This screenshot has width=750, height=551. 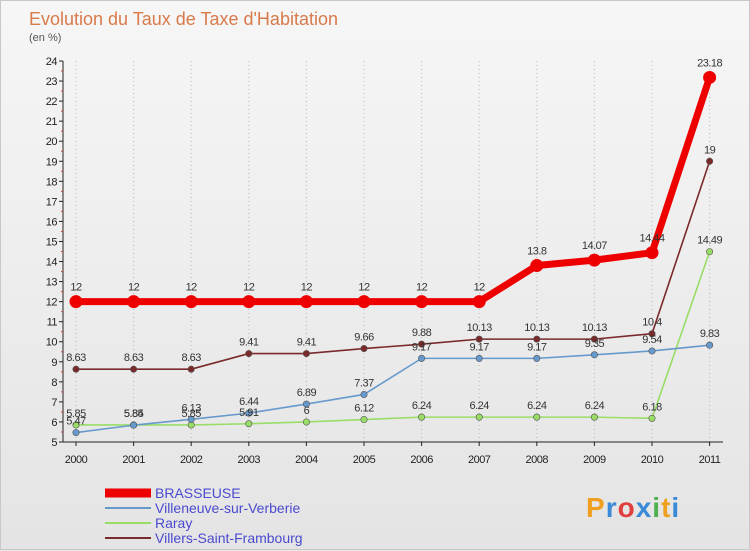 I want to click on y-tick-label: 21, so click(x=52, y=122).